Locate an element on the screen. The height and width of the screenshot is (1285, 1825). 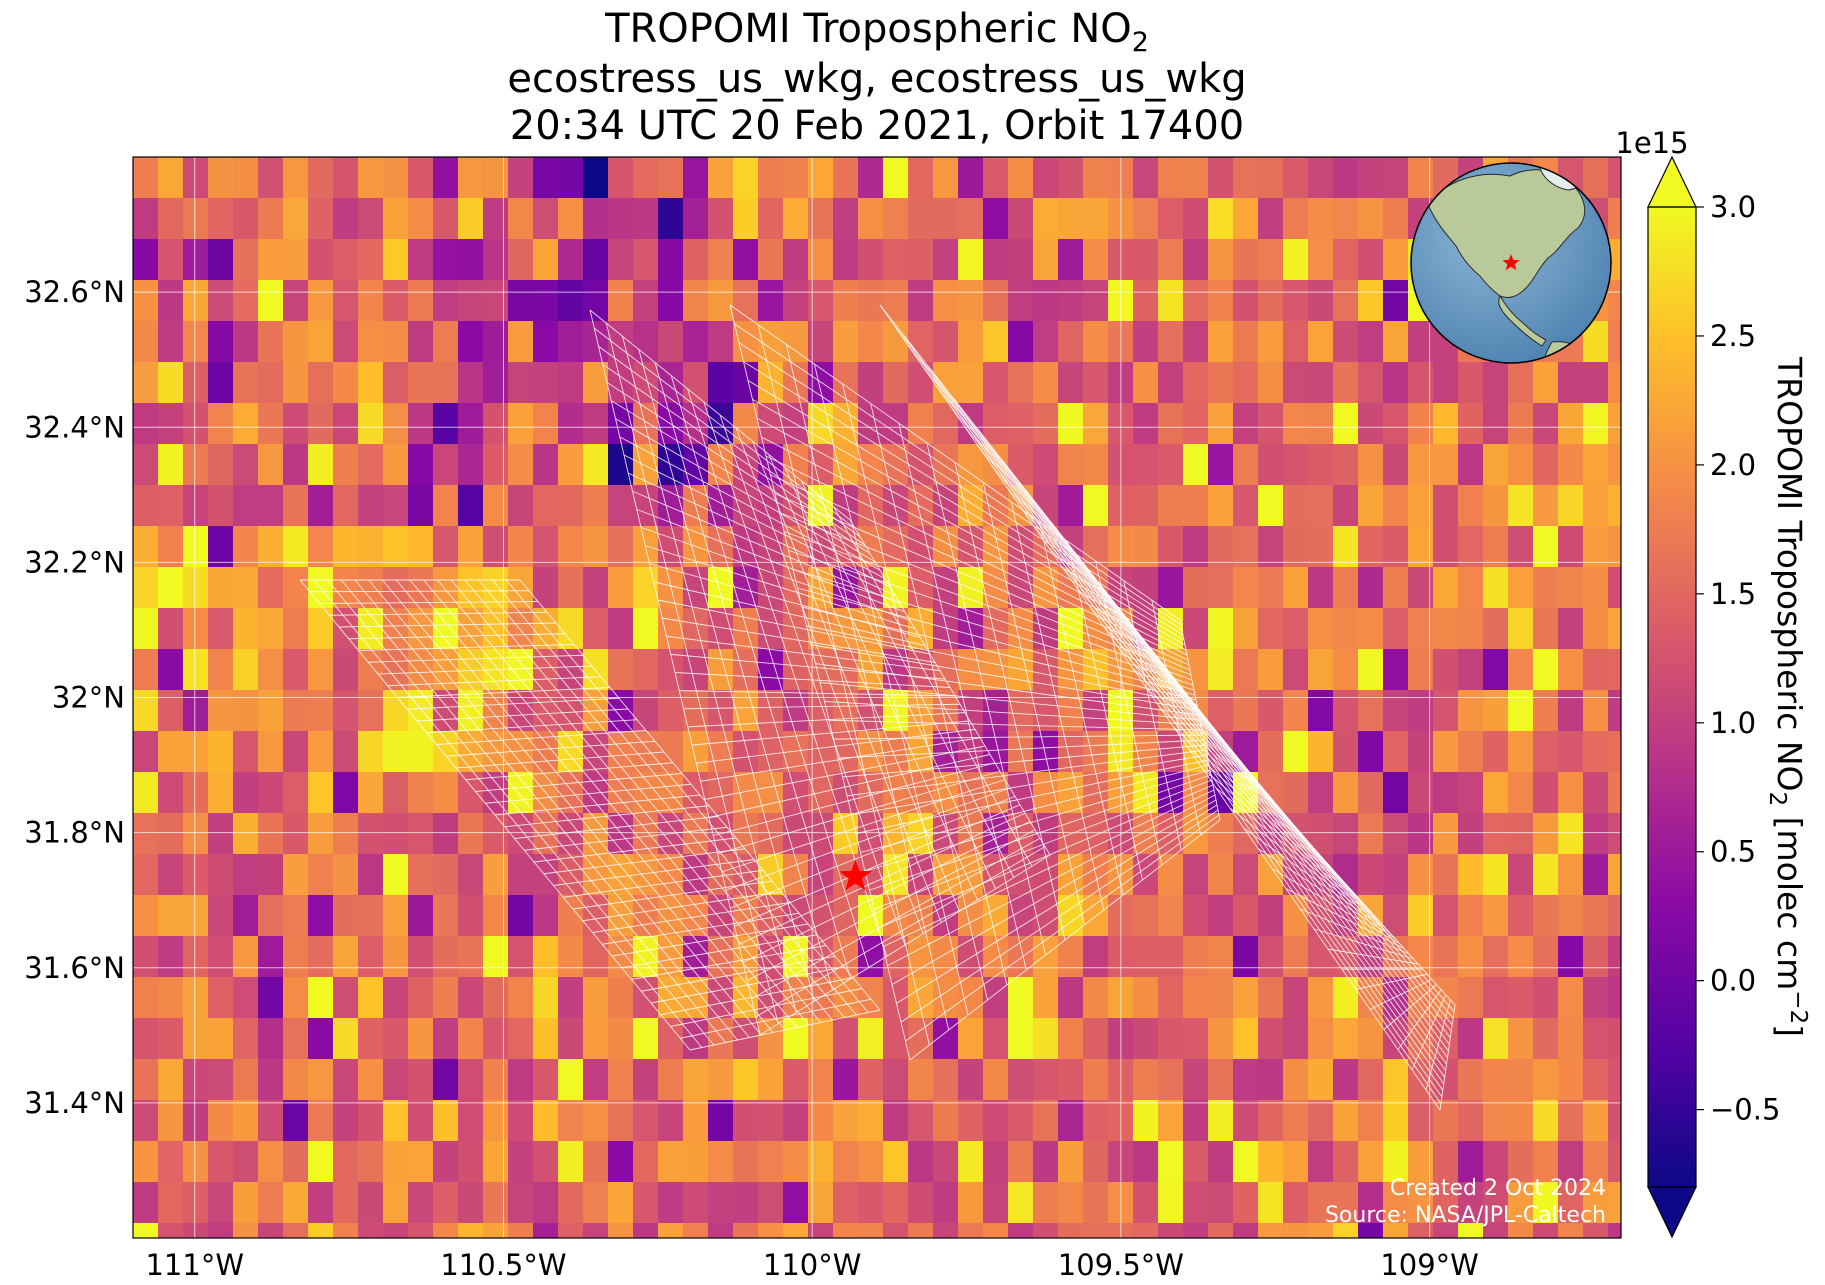
globe-north-america is located at coordinates (1506, 234).